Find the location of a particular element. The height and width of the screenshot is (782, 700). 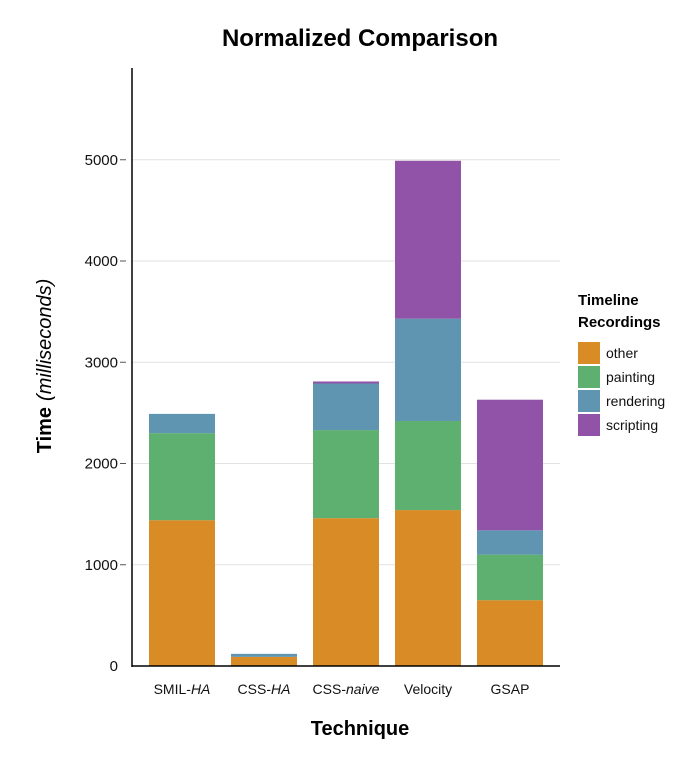

y-tick-label: 1000 is located at coordinates (101, 565).